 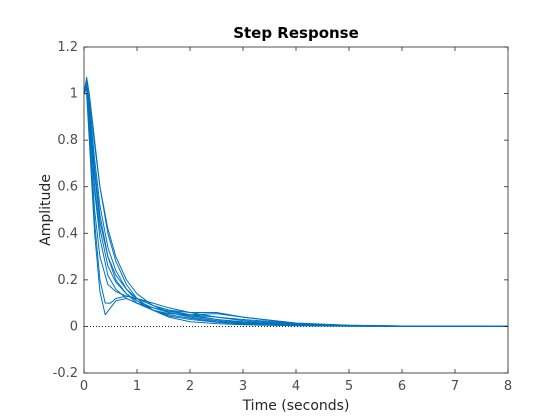 What do you see at coordinates (296, 386) in the screenshot?
I see `x-tick-label: 4` at bounding box center [296, 386].